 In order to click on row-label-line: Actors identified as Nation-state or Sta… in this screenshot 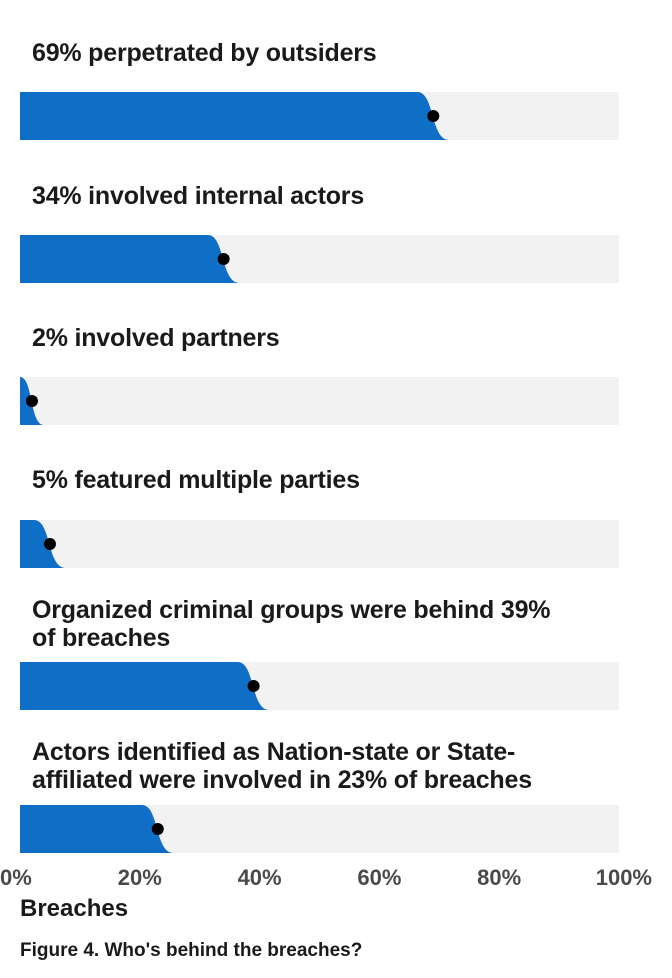, I will do `click(274, 752)`.